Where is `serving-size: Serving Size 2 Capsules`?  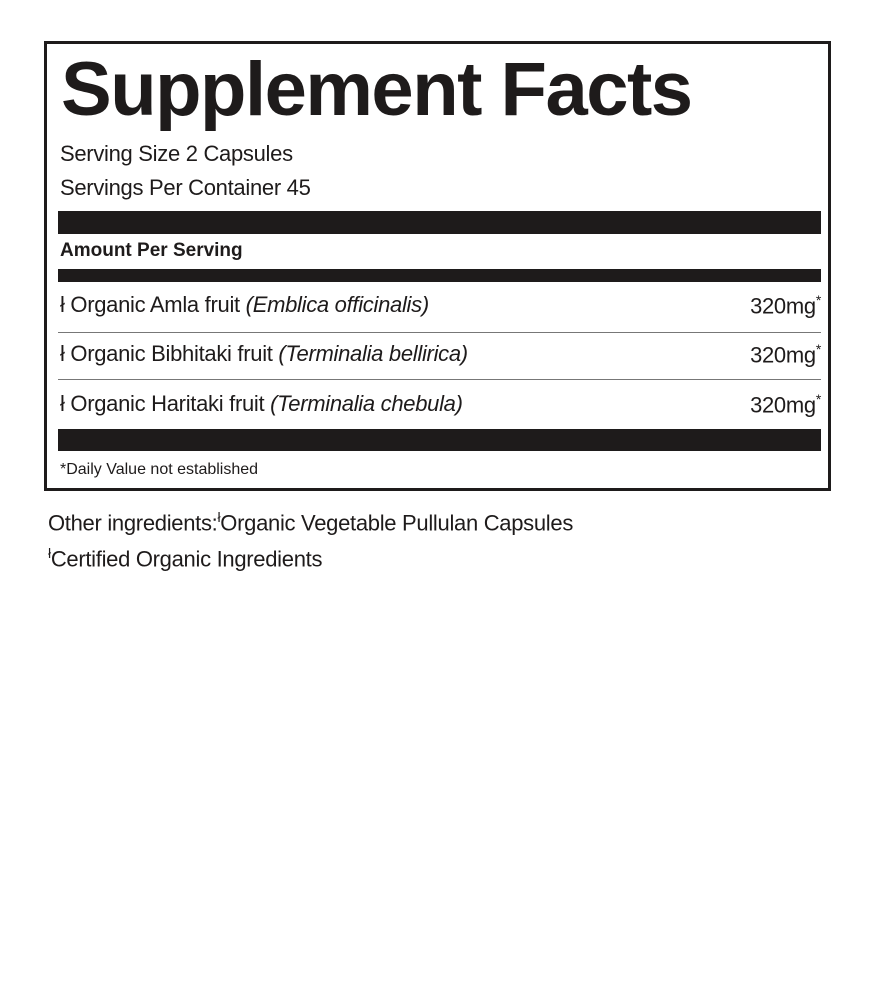 serving-size: Serving Size 2 Capsules is located at coordinates (176, 153).